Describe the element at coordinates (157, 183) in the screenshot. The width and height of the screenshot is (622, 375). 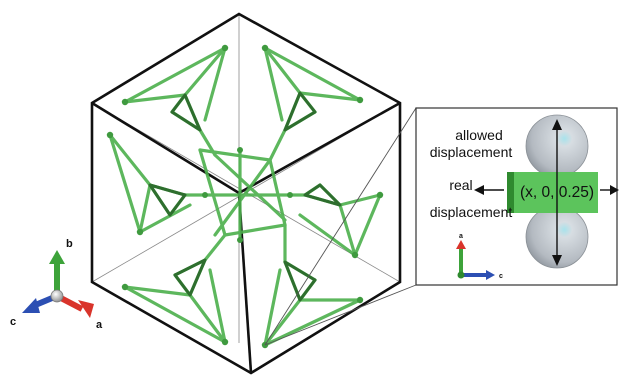
I see `framework-cluster-left` at that location.